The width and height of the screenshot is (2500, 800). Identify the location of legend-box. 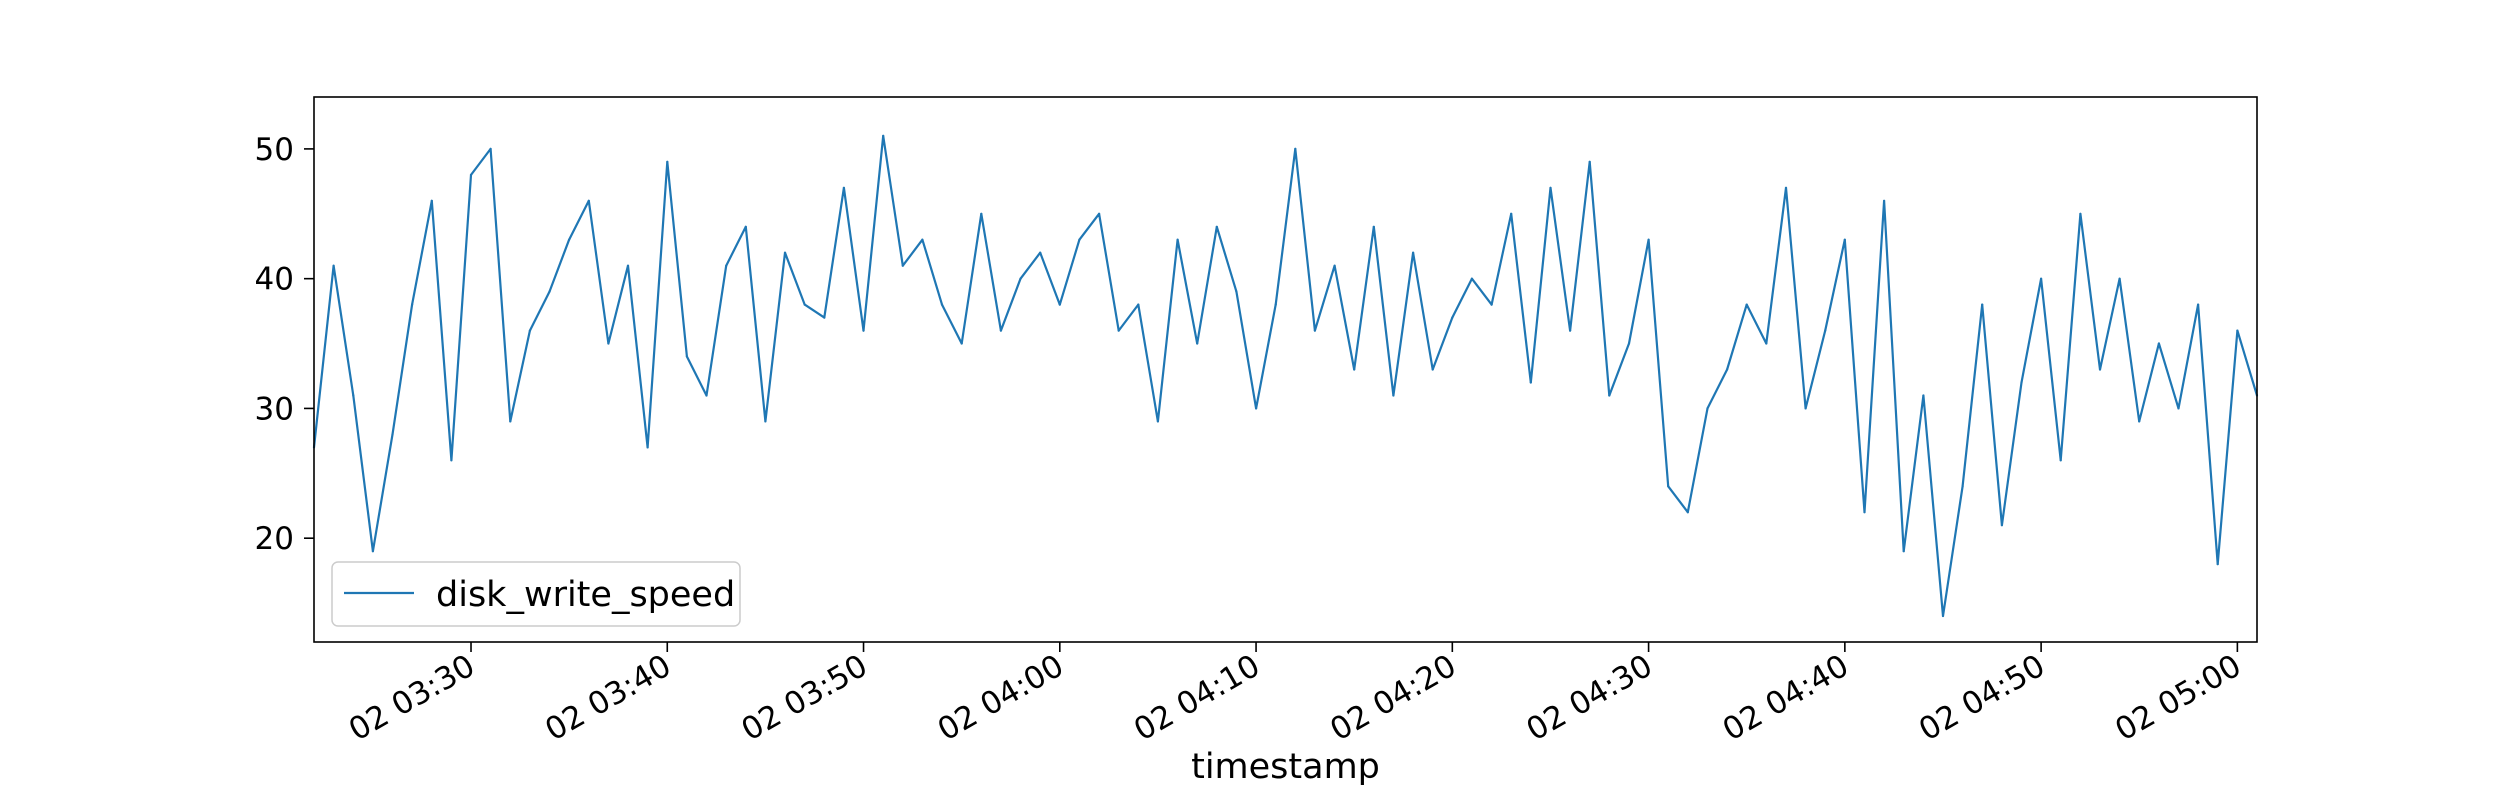
(536, 594).